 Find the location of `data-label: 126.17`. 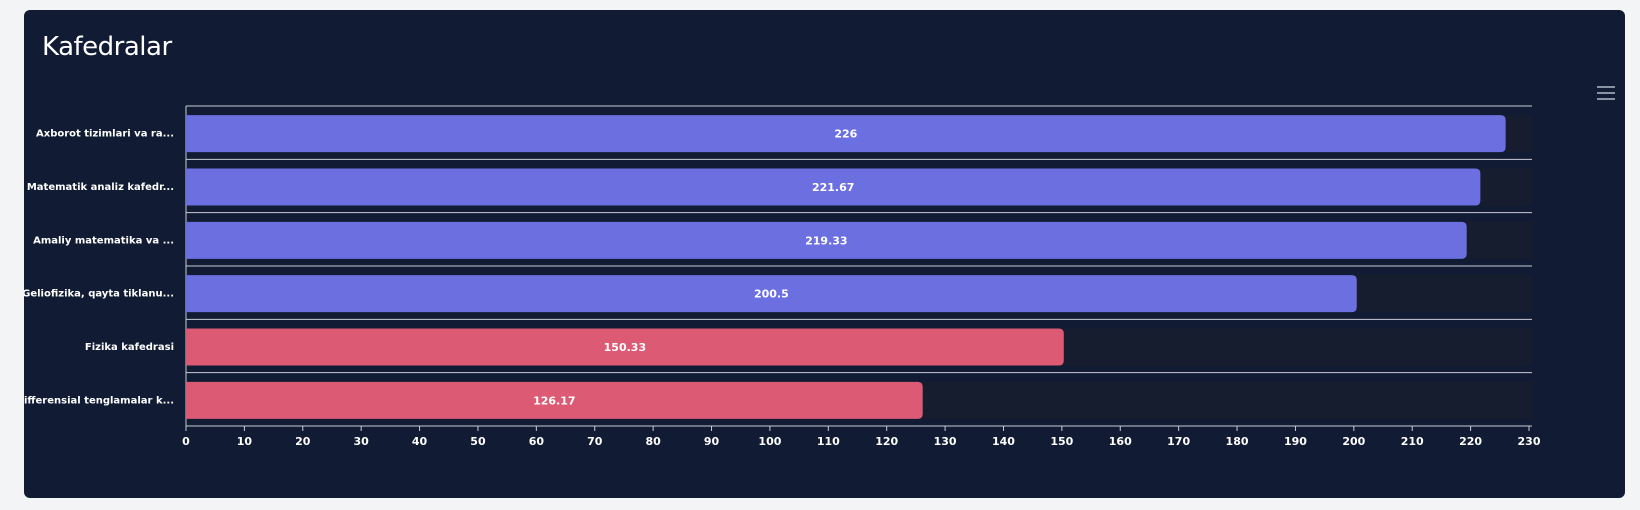

data-label: 126.17 is located at coordinates (554, 400).